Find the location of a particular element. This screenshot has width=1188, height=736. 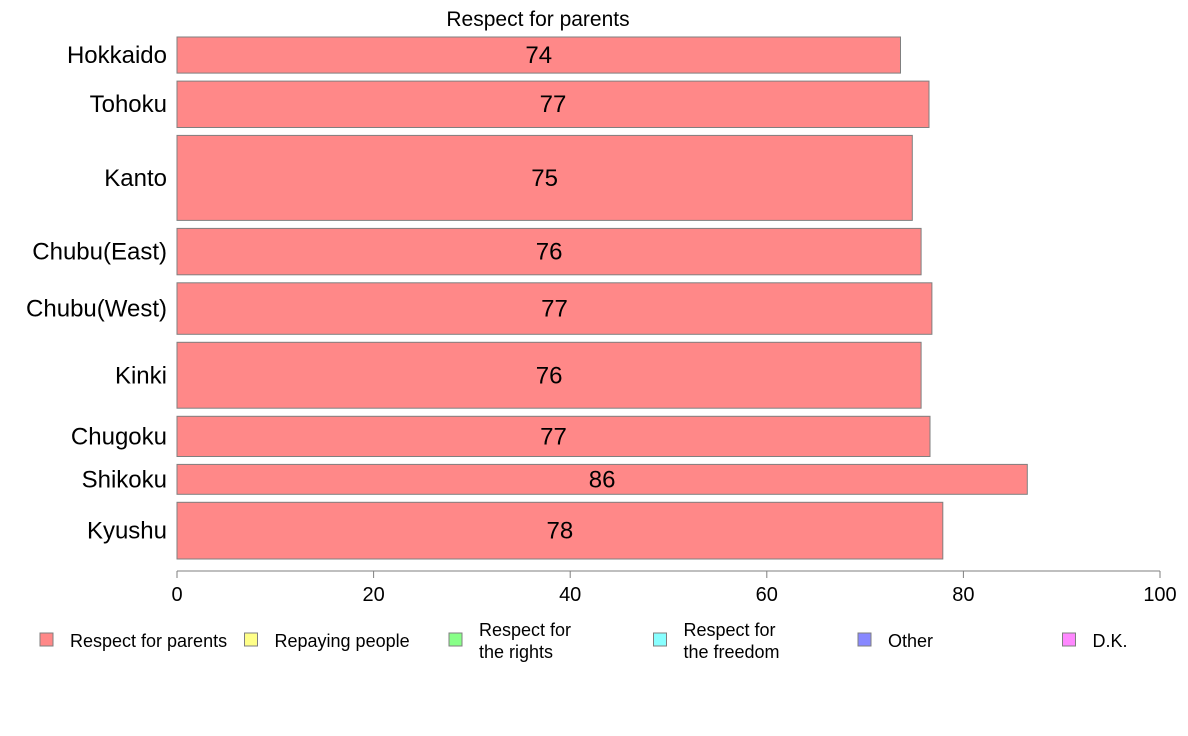

legend-label: D.K. is located at coordinates (1110, 641).